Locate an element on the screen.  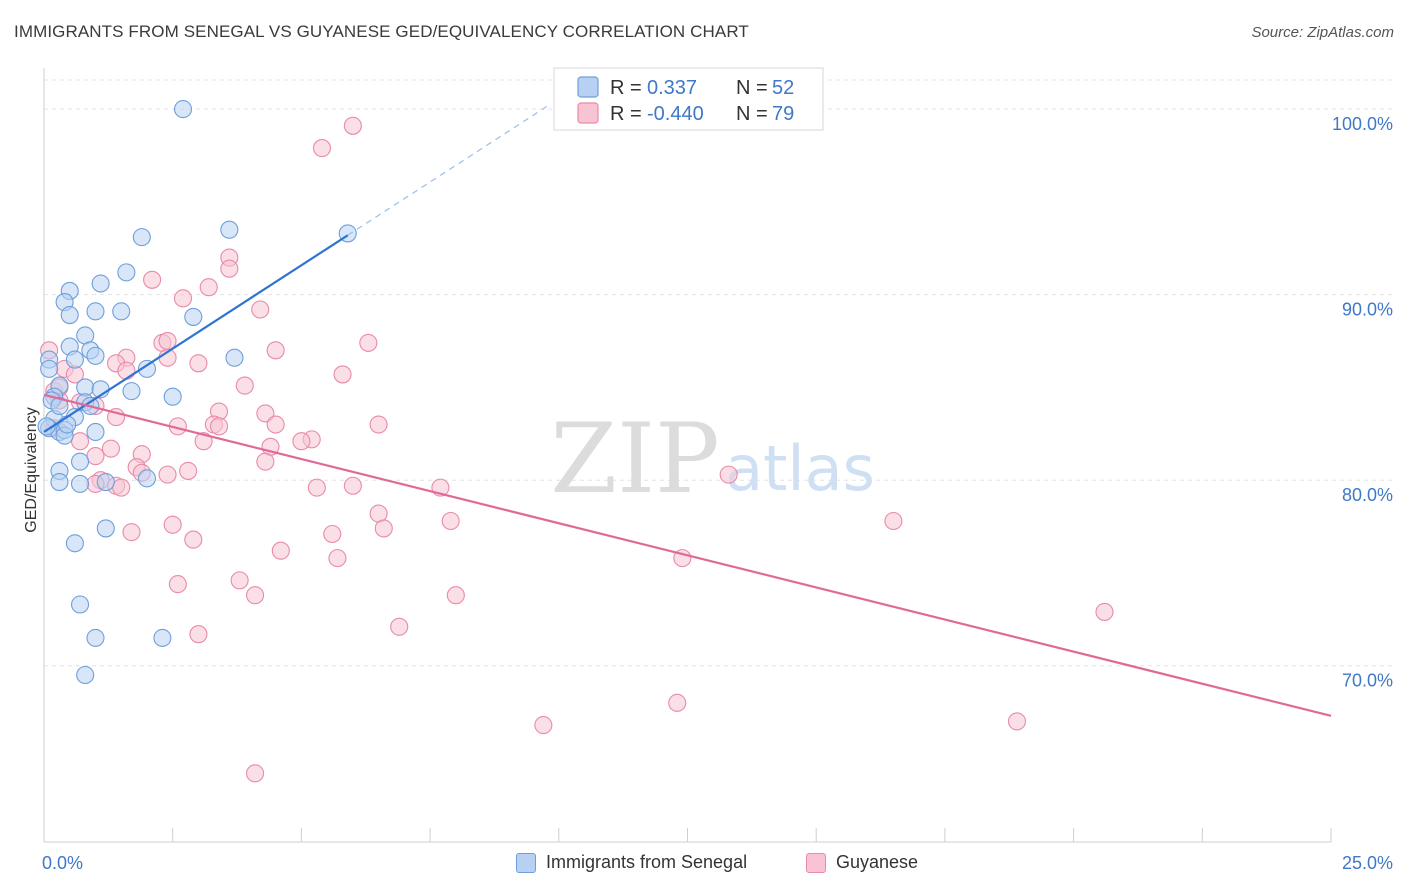
bottom-legend: Immigrants from Senegal Guyanese is located at coordinates (703, 864).